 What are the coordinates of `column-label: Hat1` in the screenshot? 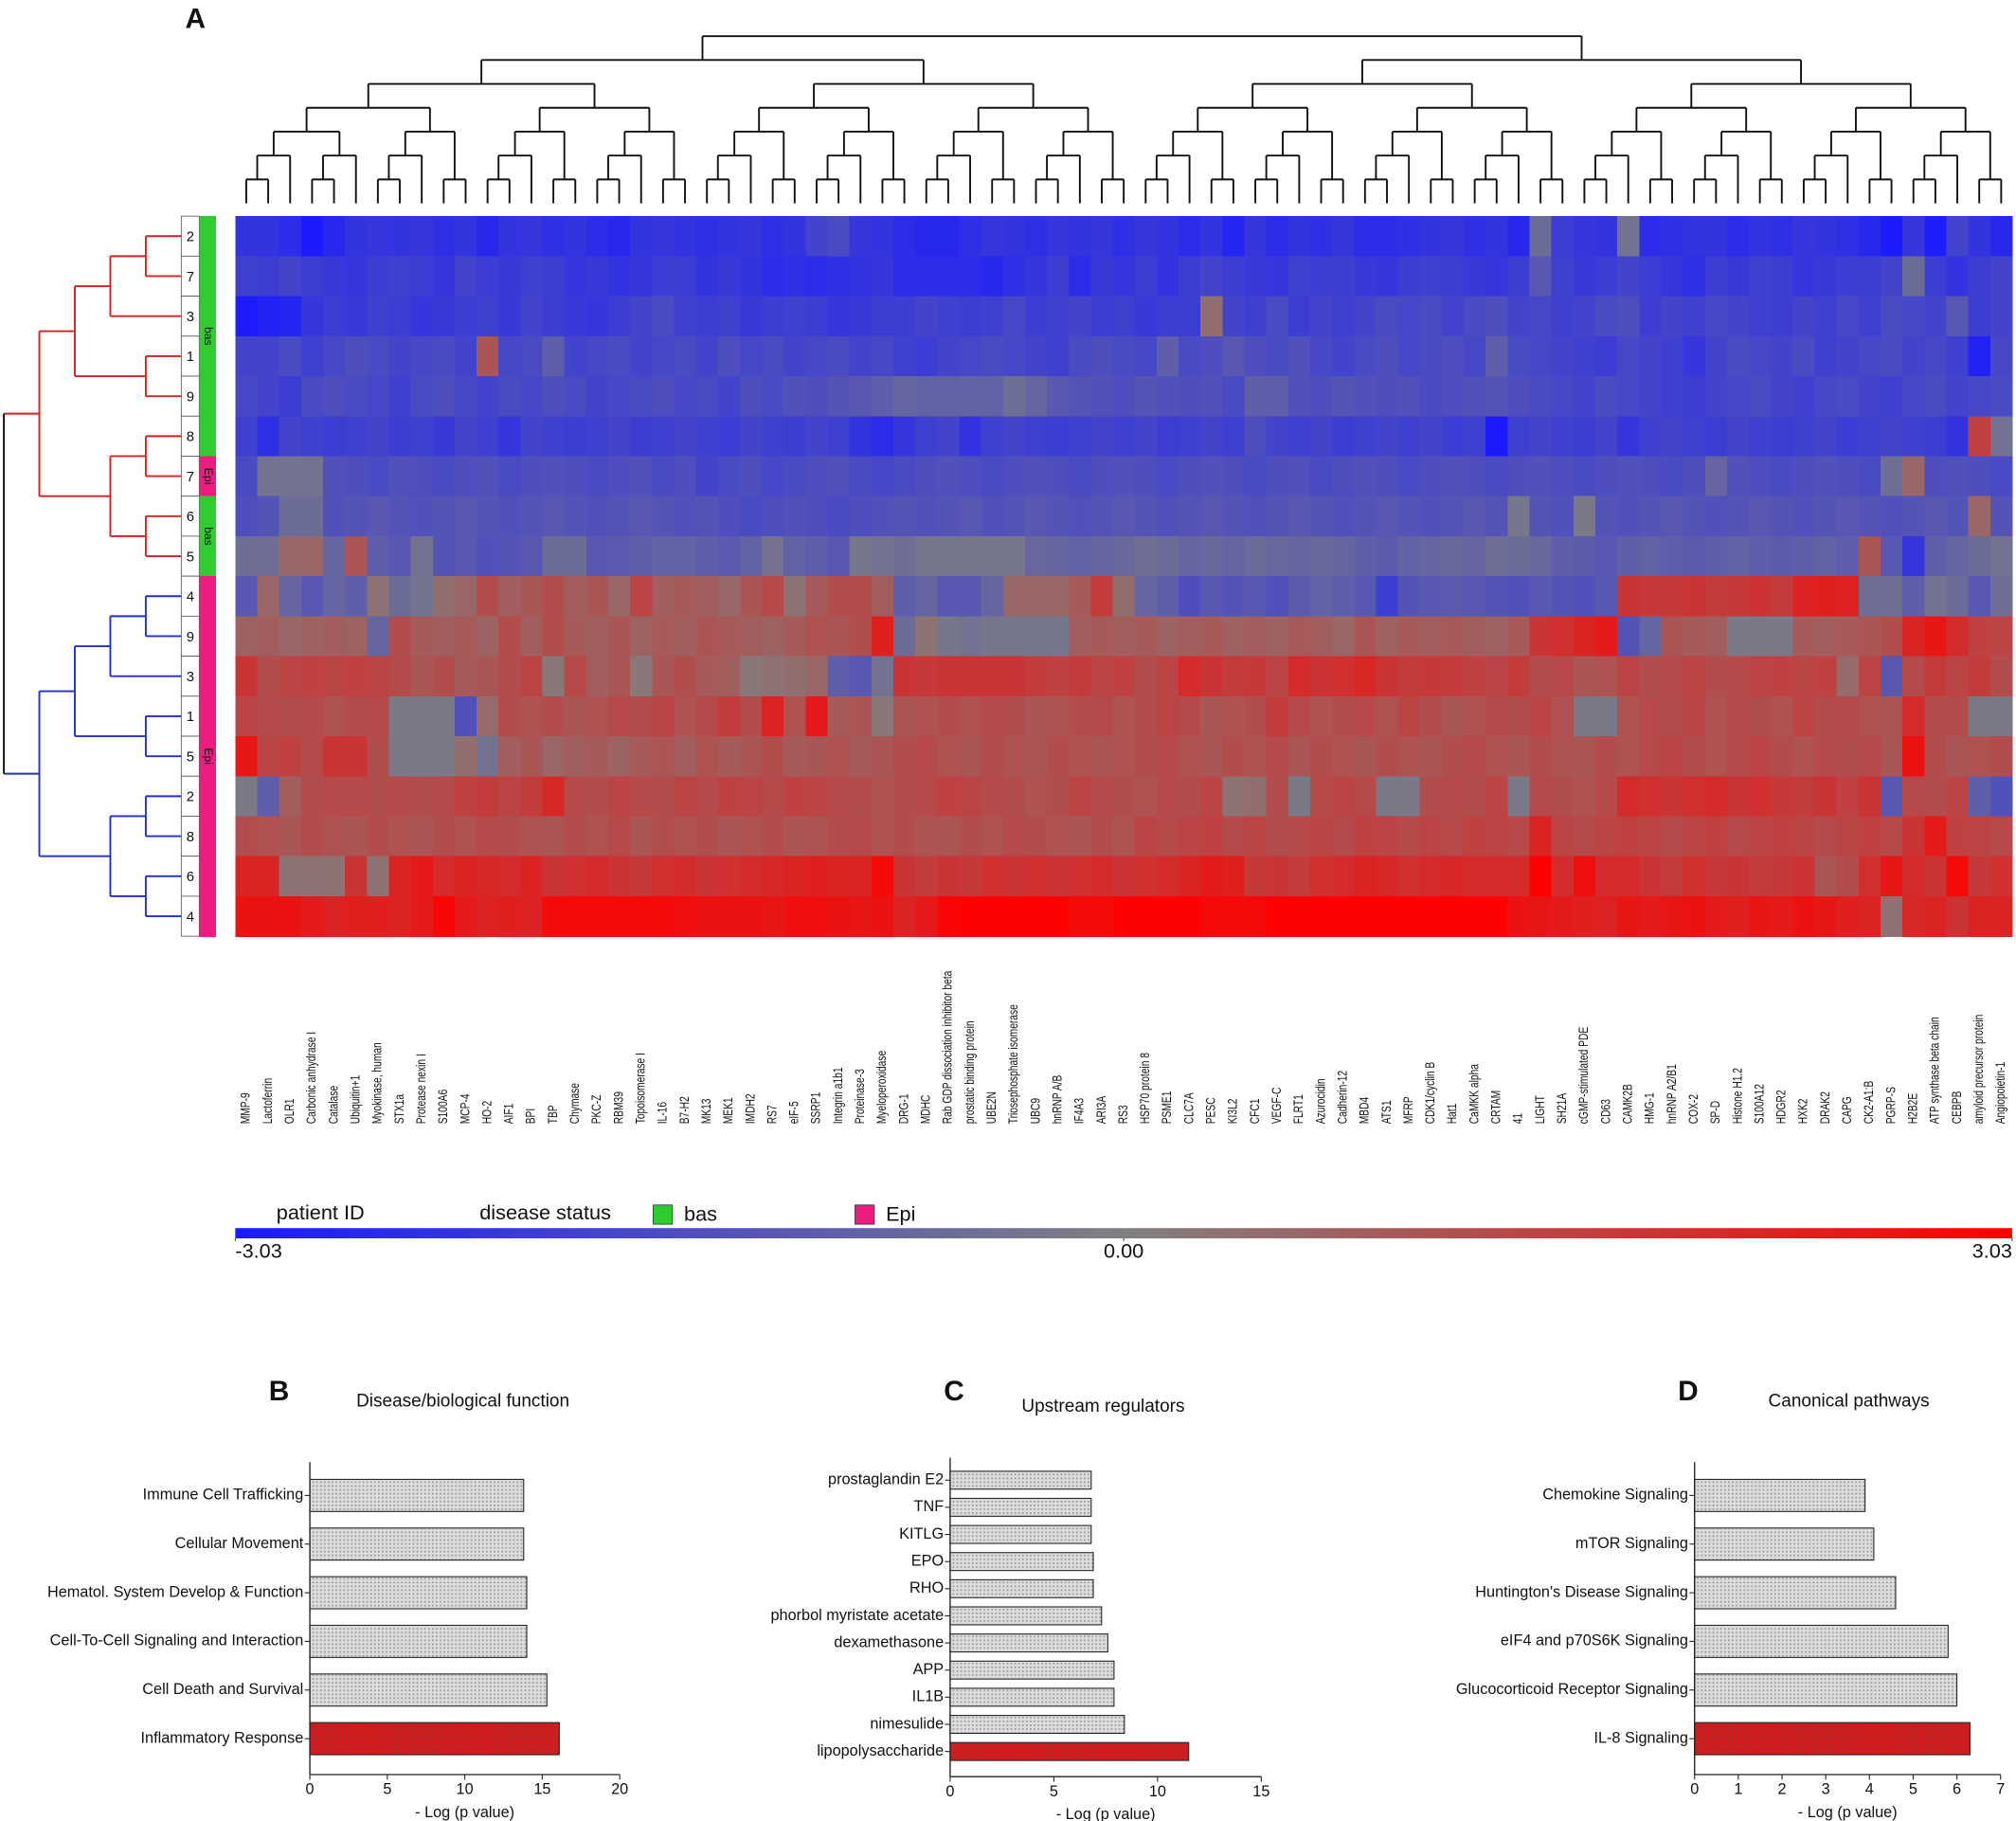 It's located at (1452, 1114).